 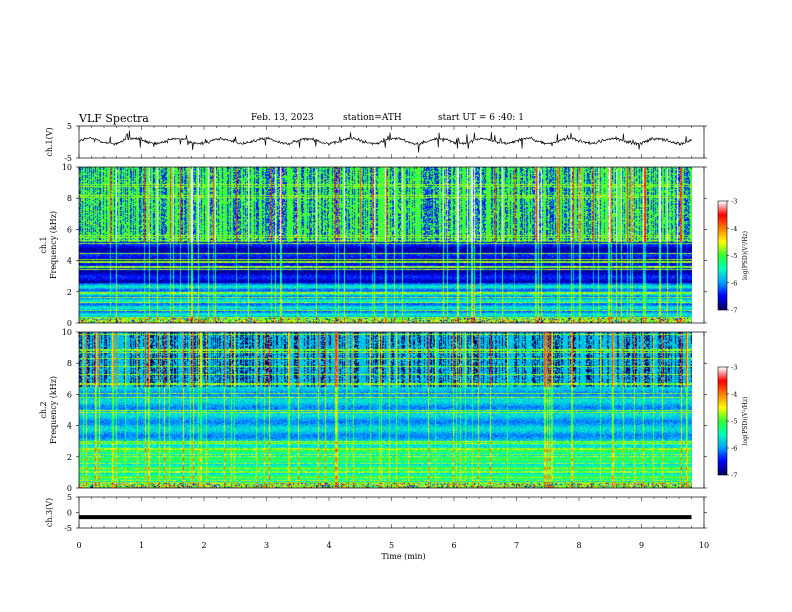 I want to click on x-tick-label: 6, so click(x=453, y=545).